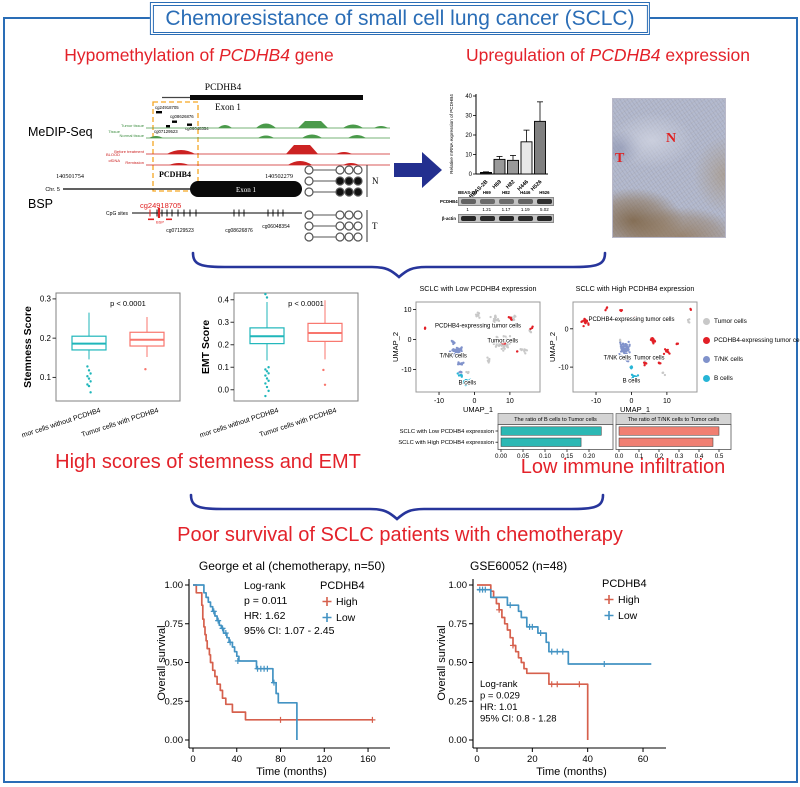 Image resolution: width=800 pixels, height=787 pixels. Describe the element at coordinates (216, 214) in the screenshot. I see `cpg-site-ticks` at that location.